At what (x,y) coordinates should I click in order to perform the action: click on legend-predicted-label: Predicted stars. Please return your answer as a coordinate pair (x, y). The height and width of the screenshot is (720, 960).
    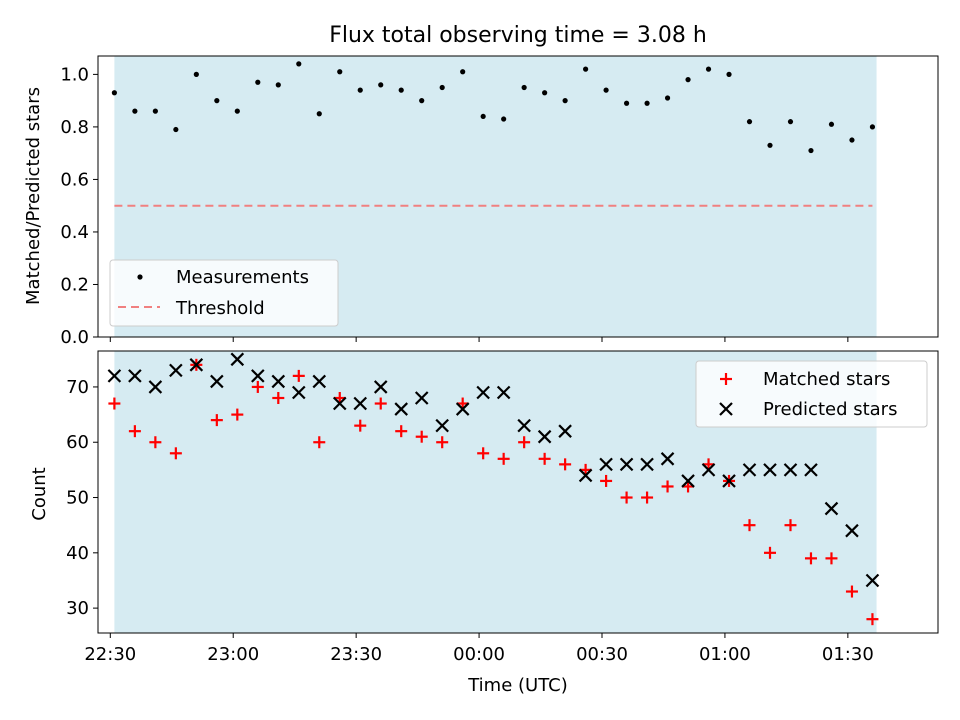
    Looking at the image, I should click on (830, 409).